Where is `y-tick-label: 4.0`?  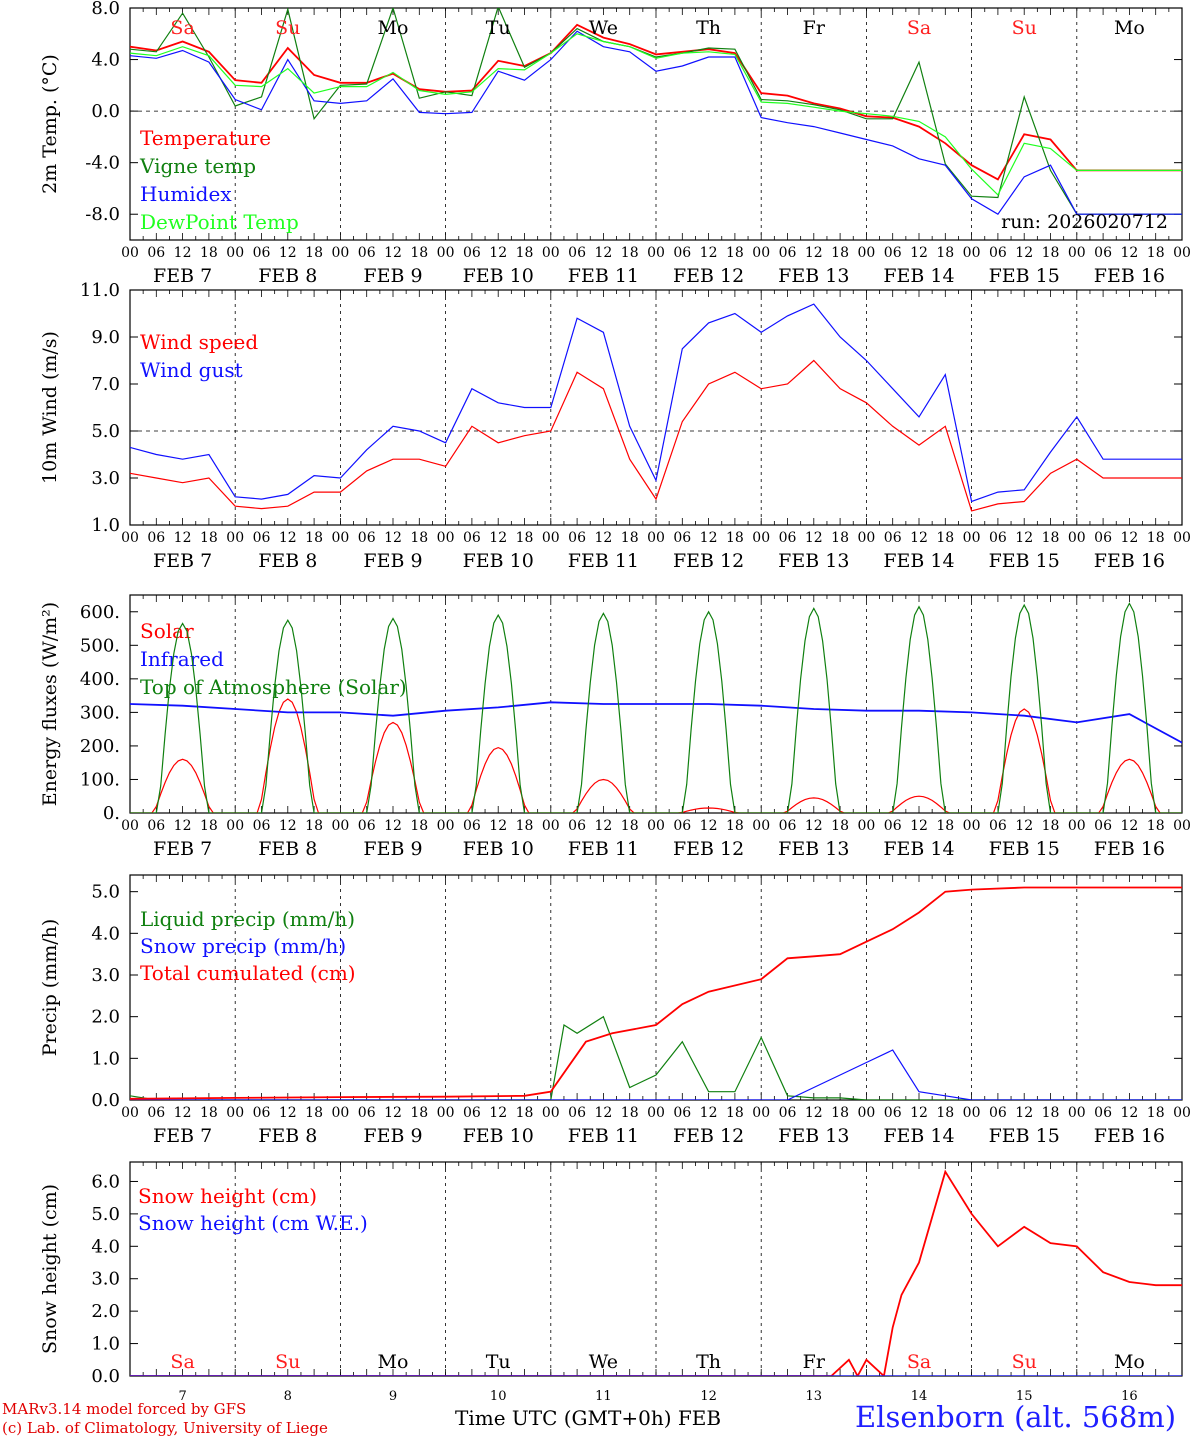
y-tick-label: 4.0 is located at coordinates (105, 933).